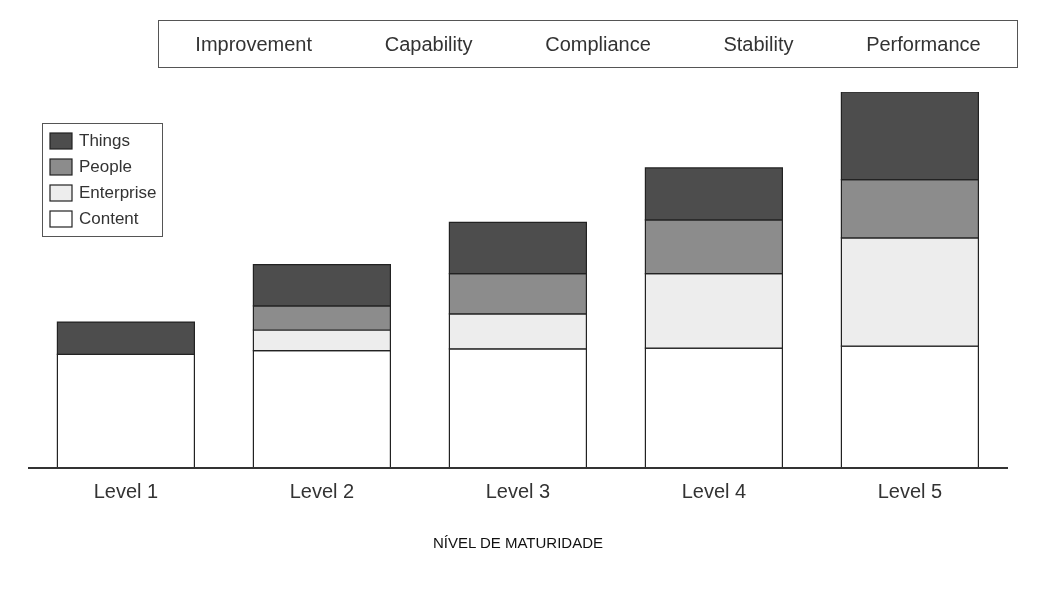 Image resolution: width=1037 pixels, height=612 pixels. I want to click on x-tick-label: Level 2, so click(322, 491).